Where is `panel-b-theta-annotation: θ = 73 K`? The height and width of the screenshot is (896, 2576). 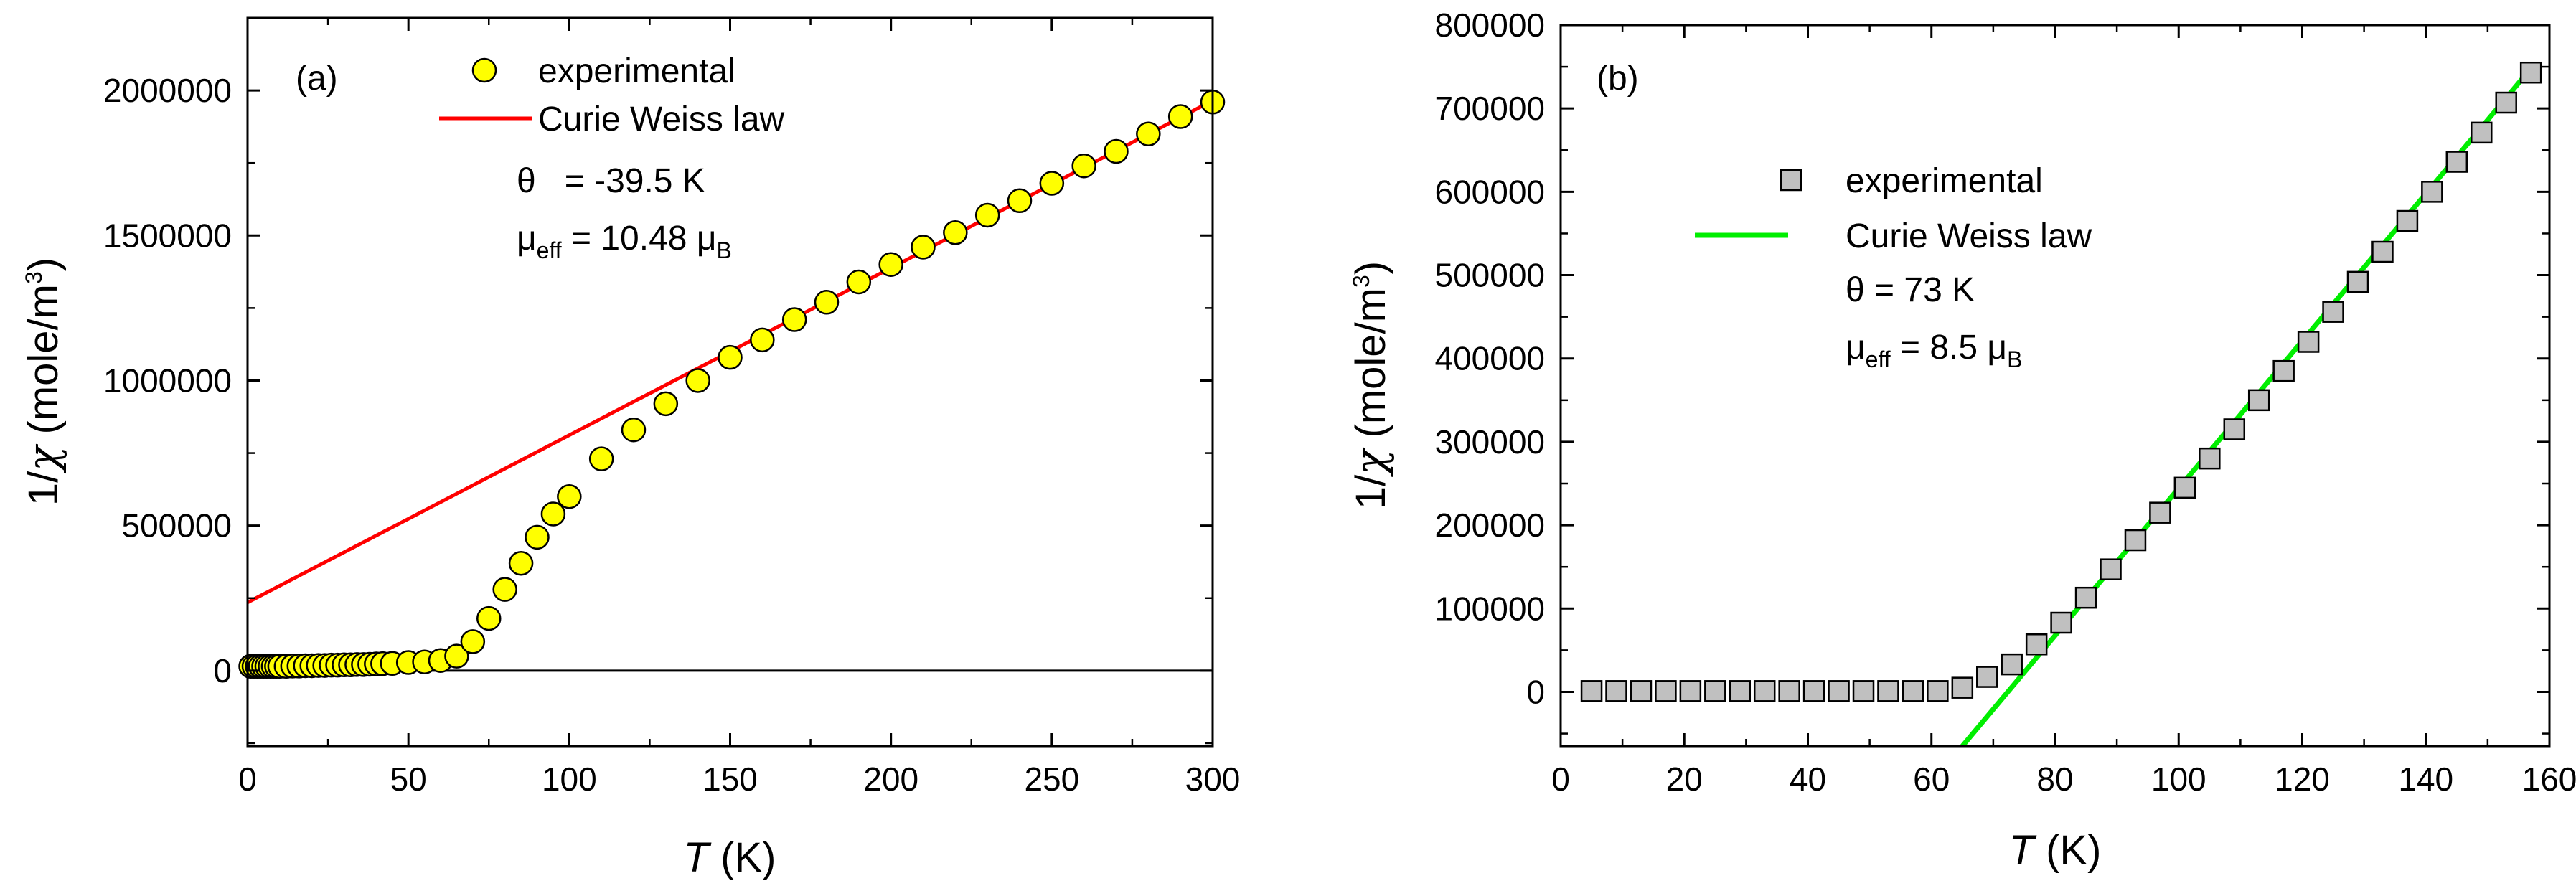 panel-b-theta-annotation: θ = 73 K is located at coordinates (1910, 290).